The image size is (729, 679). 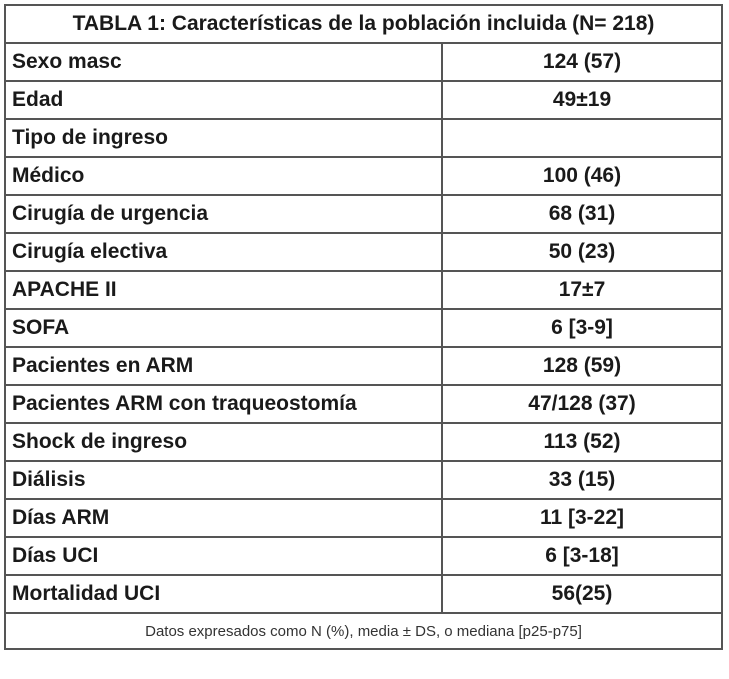 I want to click on row-value: 6 [3-18], so click(x=582, y=556).